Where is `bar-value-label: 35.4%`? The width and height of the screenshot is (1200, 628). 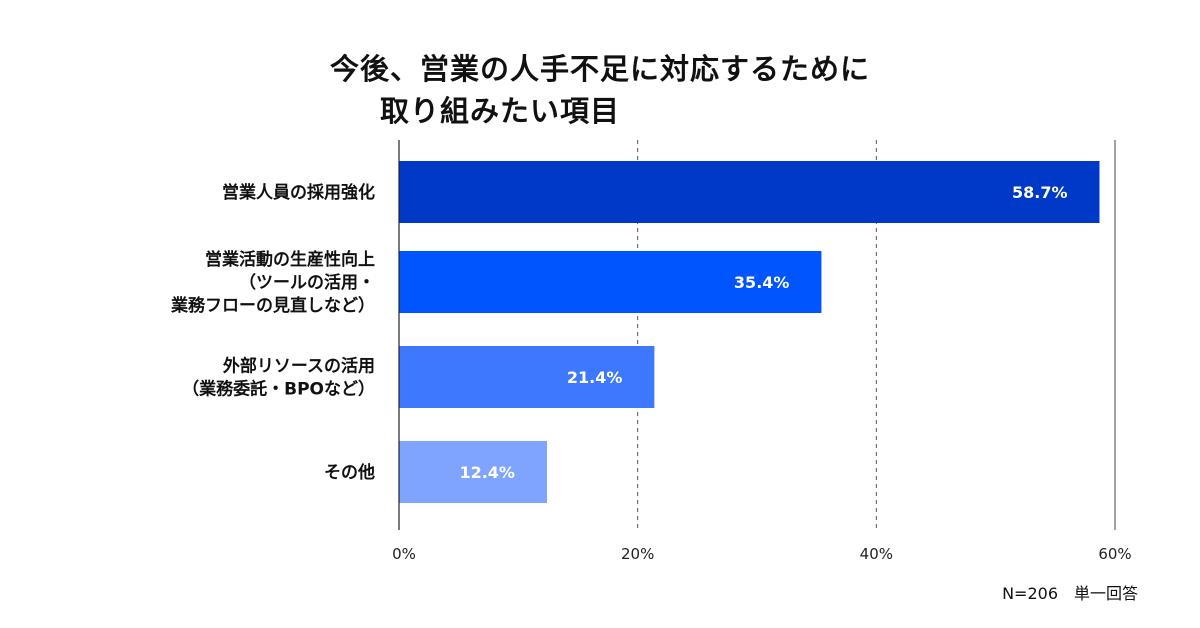 bar-value-label: 35.4% is located at coordinates (762, 282).